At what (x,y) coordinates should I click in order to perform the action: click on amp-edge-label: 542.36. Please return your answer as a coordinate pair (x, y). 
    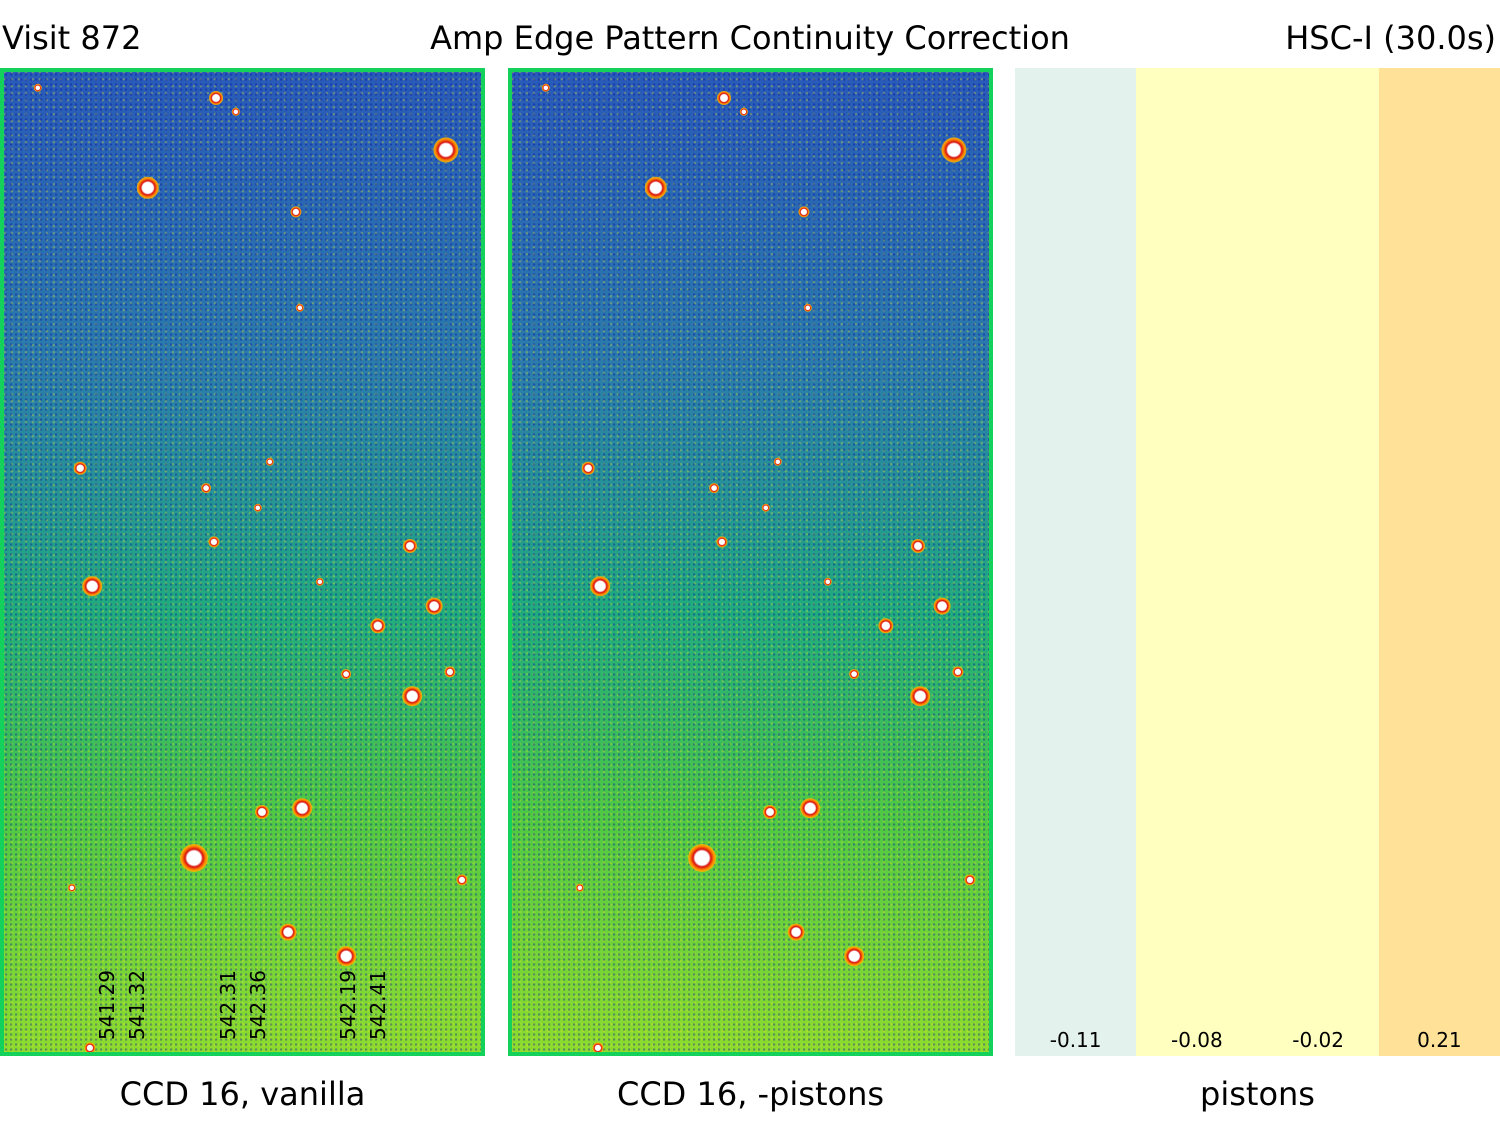
    Looking at the image, I should click on (258, 1005).